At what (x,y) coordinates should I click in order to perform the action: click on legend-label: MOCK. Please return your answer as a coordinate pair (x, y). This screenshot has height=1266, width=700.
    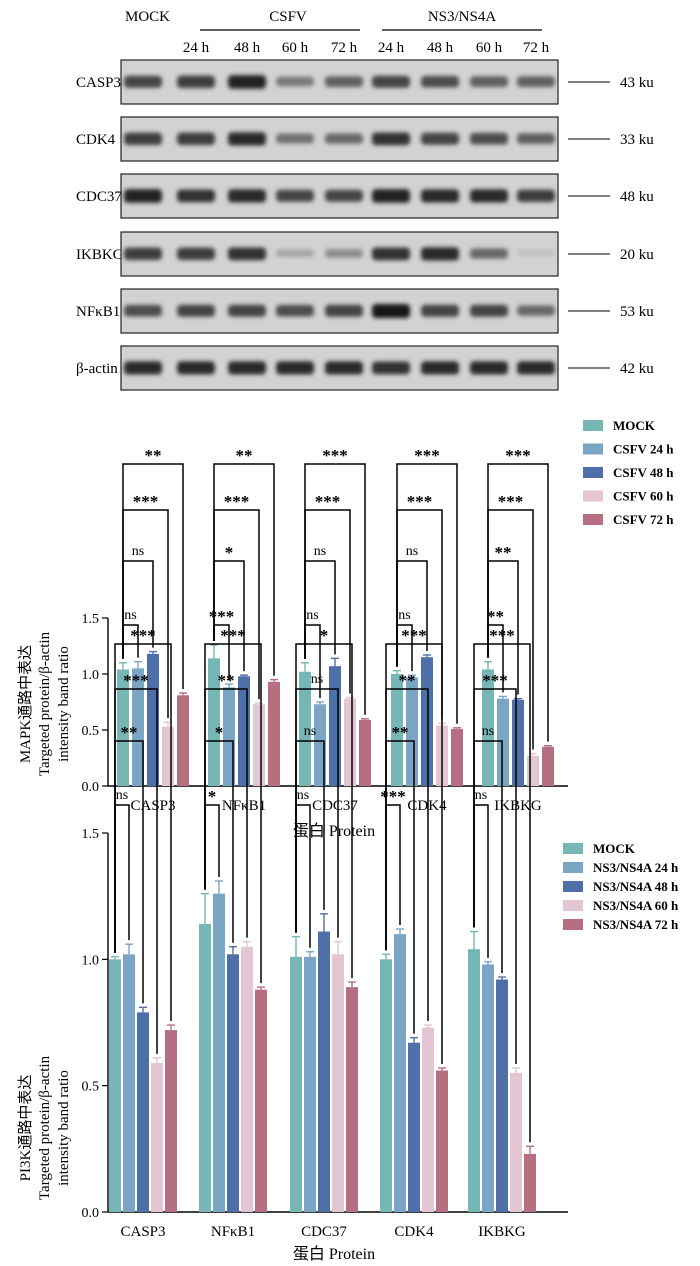
    Looking at the image, I should click on (614, 848).